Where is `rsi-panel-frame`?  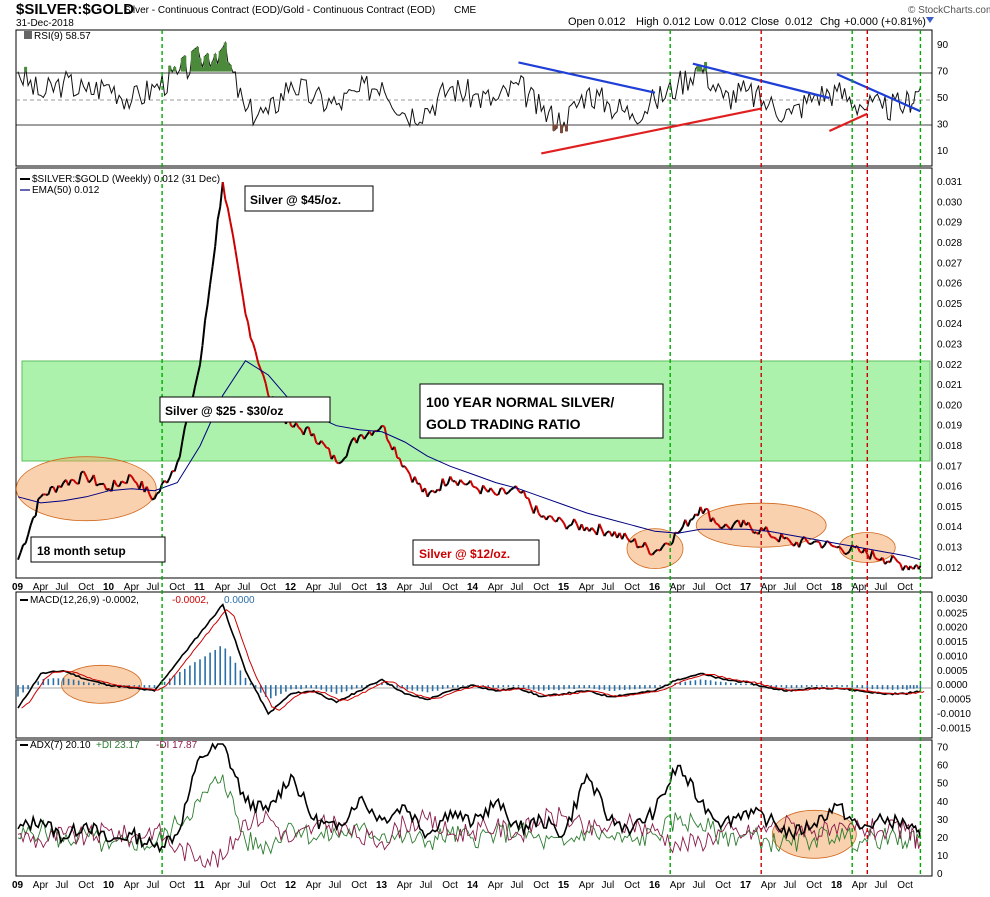 rsi-panel-frame is located at coordinates (474, 98).